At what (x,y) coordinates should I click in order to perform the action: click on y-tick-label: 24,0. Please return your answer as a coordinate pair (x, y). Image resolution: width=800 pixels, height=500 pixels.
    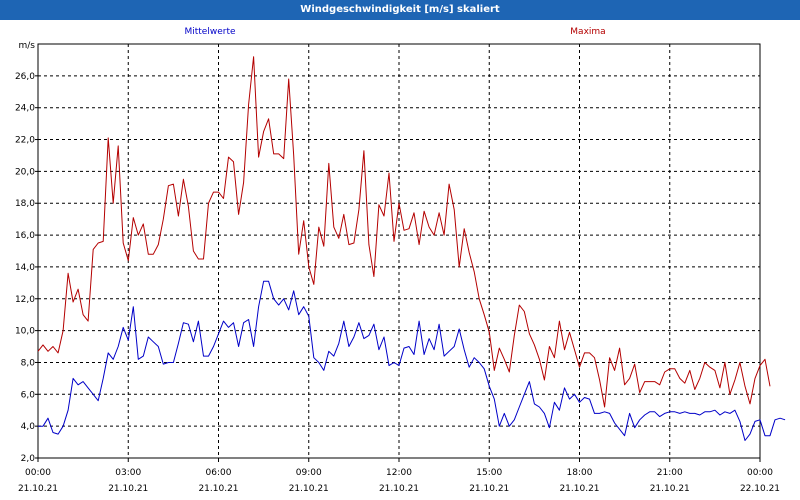
    Looking at the image, I should click on (25, 109).